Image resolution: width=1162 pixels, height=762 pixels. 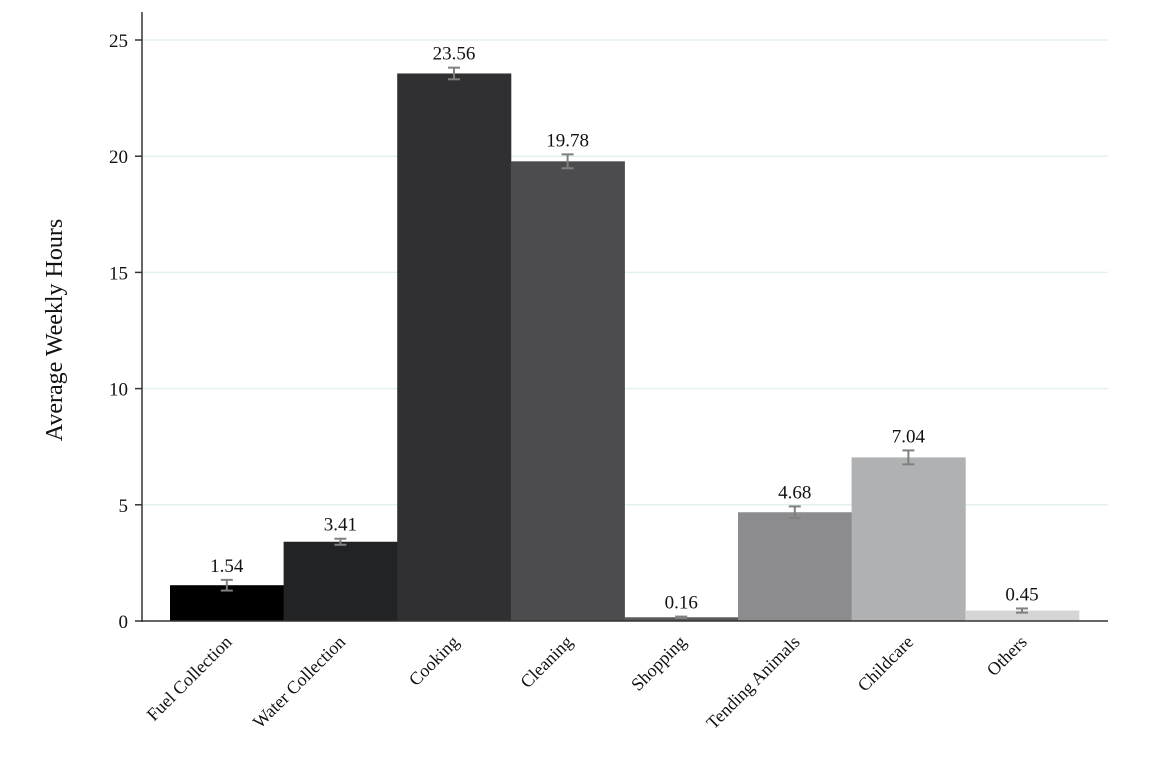 I want to click on y-tick-label: 5, so click(x=124, y=506).